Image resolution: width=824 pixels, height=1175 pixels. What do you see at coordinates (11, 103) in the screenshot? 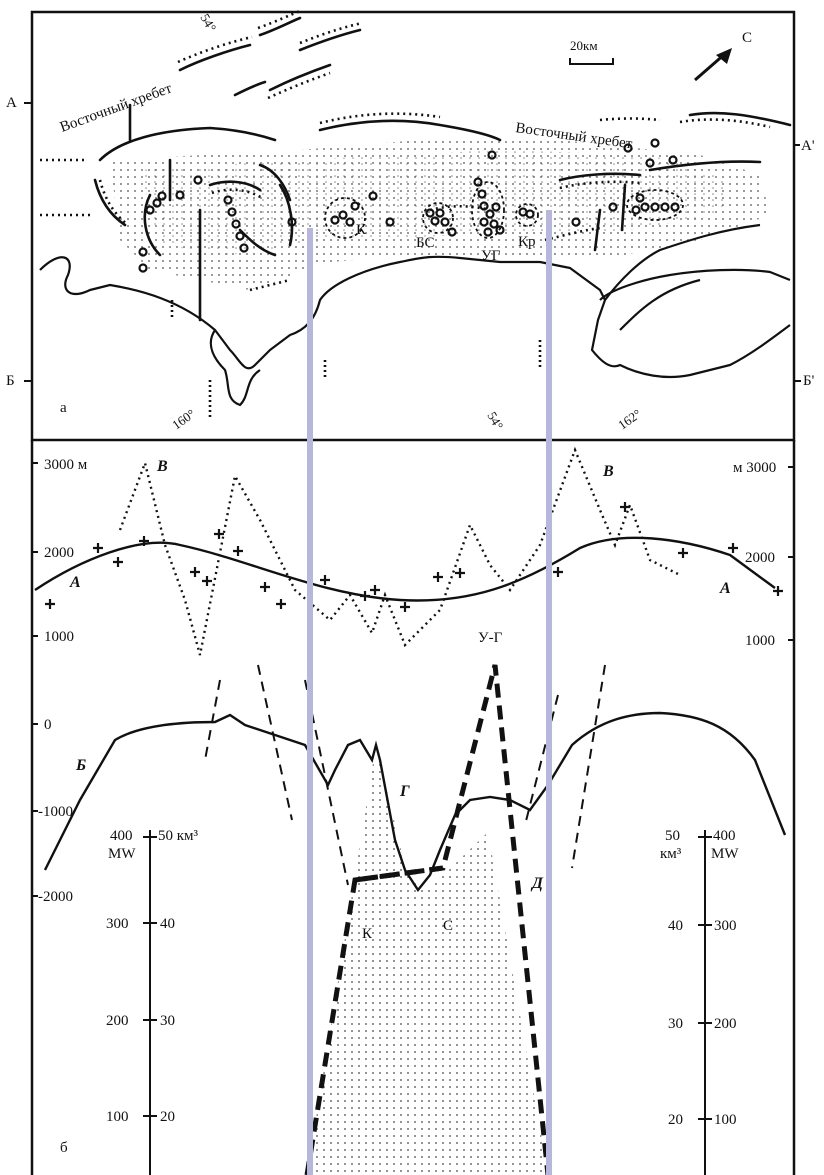
I see `profile-left-a: А` at bounding box center [11, 103].